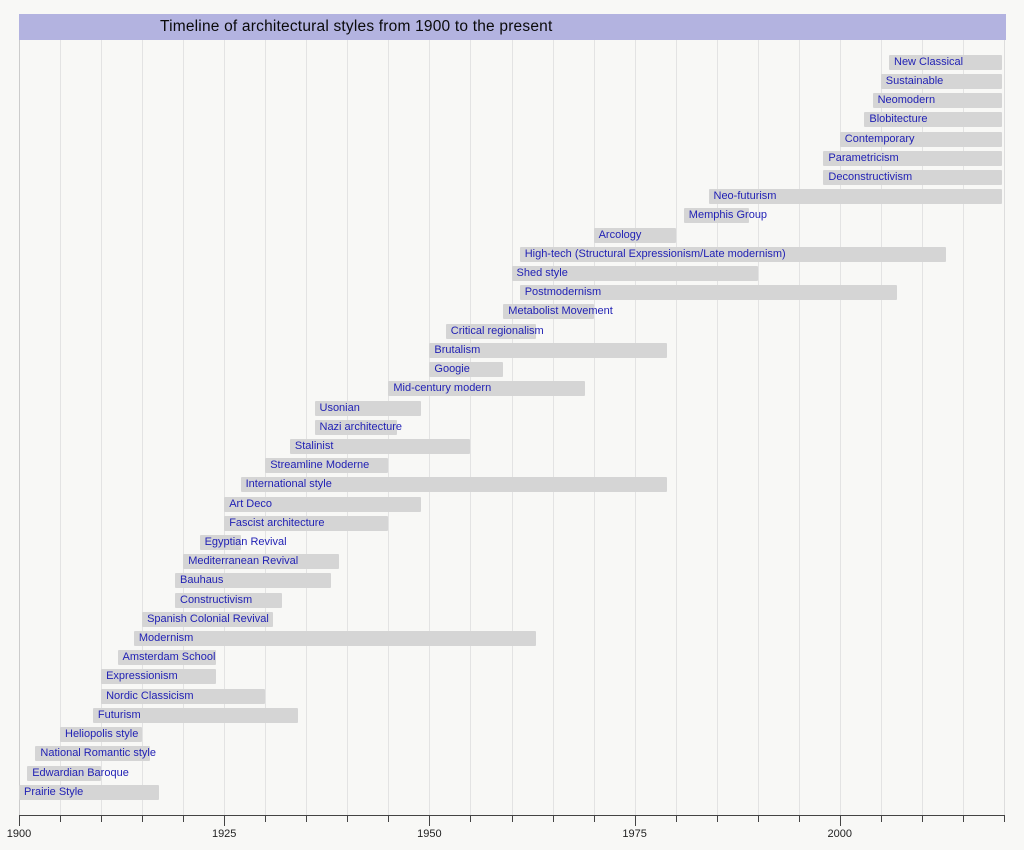  I want to click on timeline-bar-label: Art Deco, so click(250, 503).